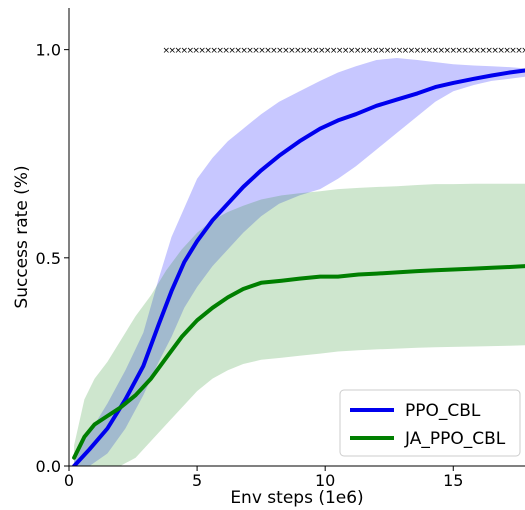  I want to click on x-tick-label: 10, so click(325, 480).